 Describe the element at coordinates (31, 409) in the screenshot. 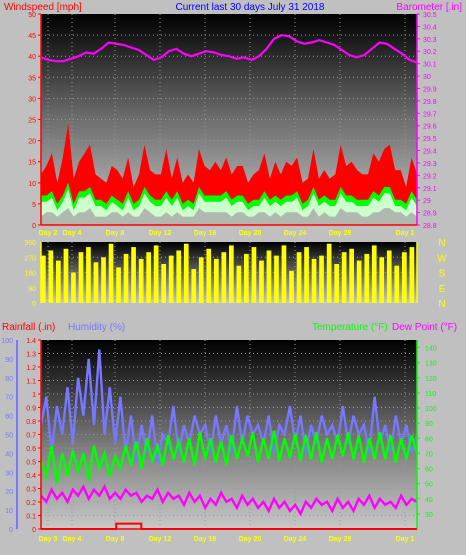

I see `rain-tick-label: 0.9` at that location.